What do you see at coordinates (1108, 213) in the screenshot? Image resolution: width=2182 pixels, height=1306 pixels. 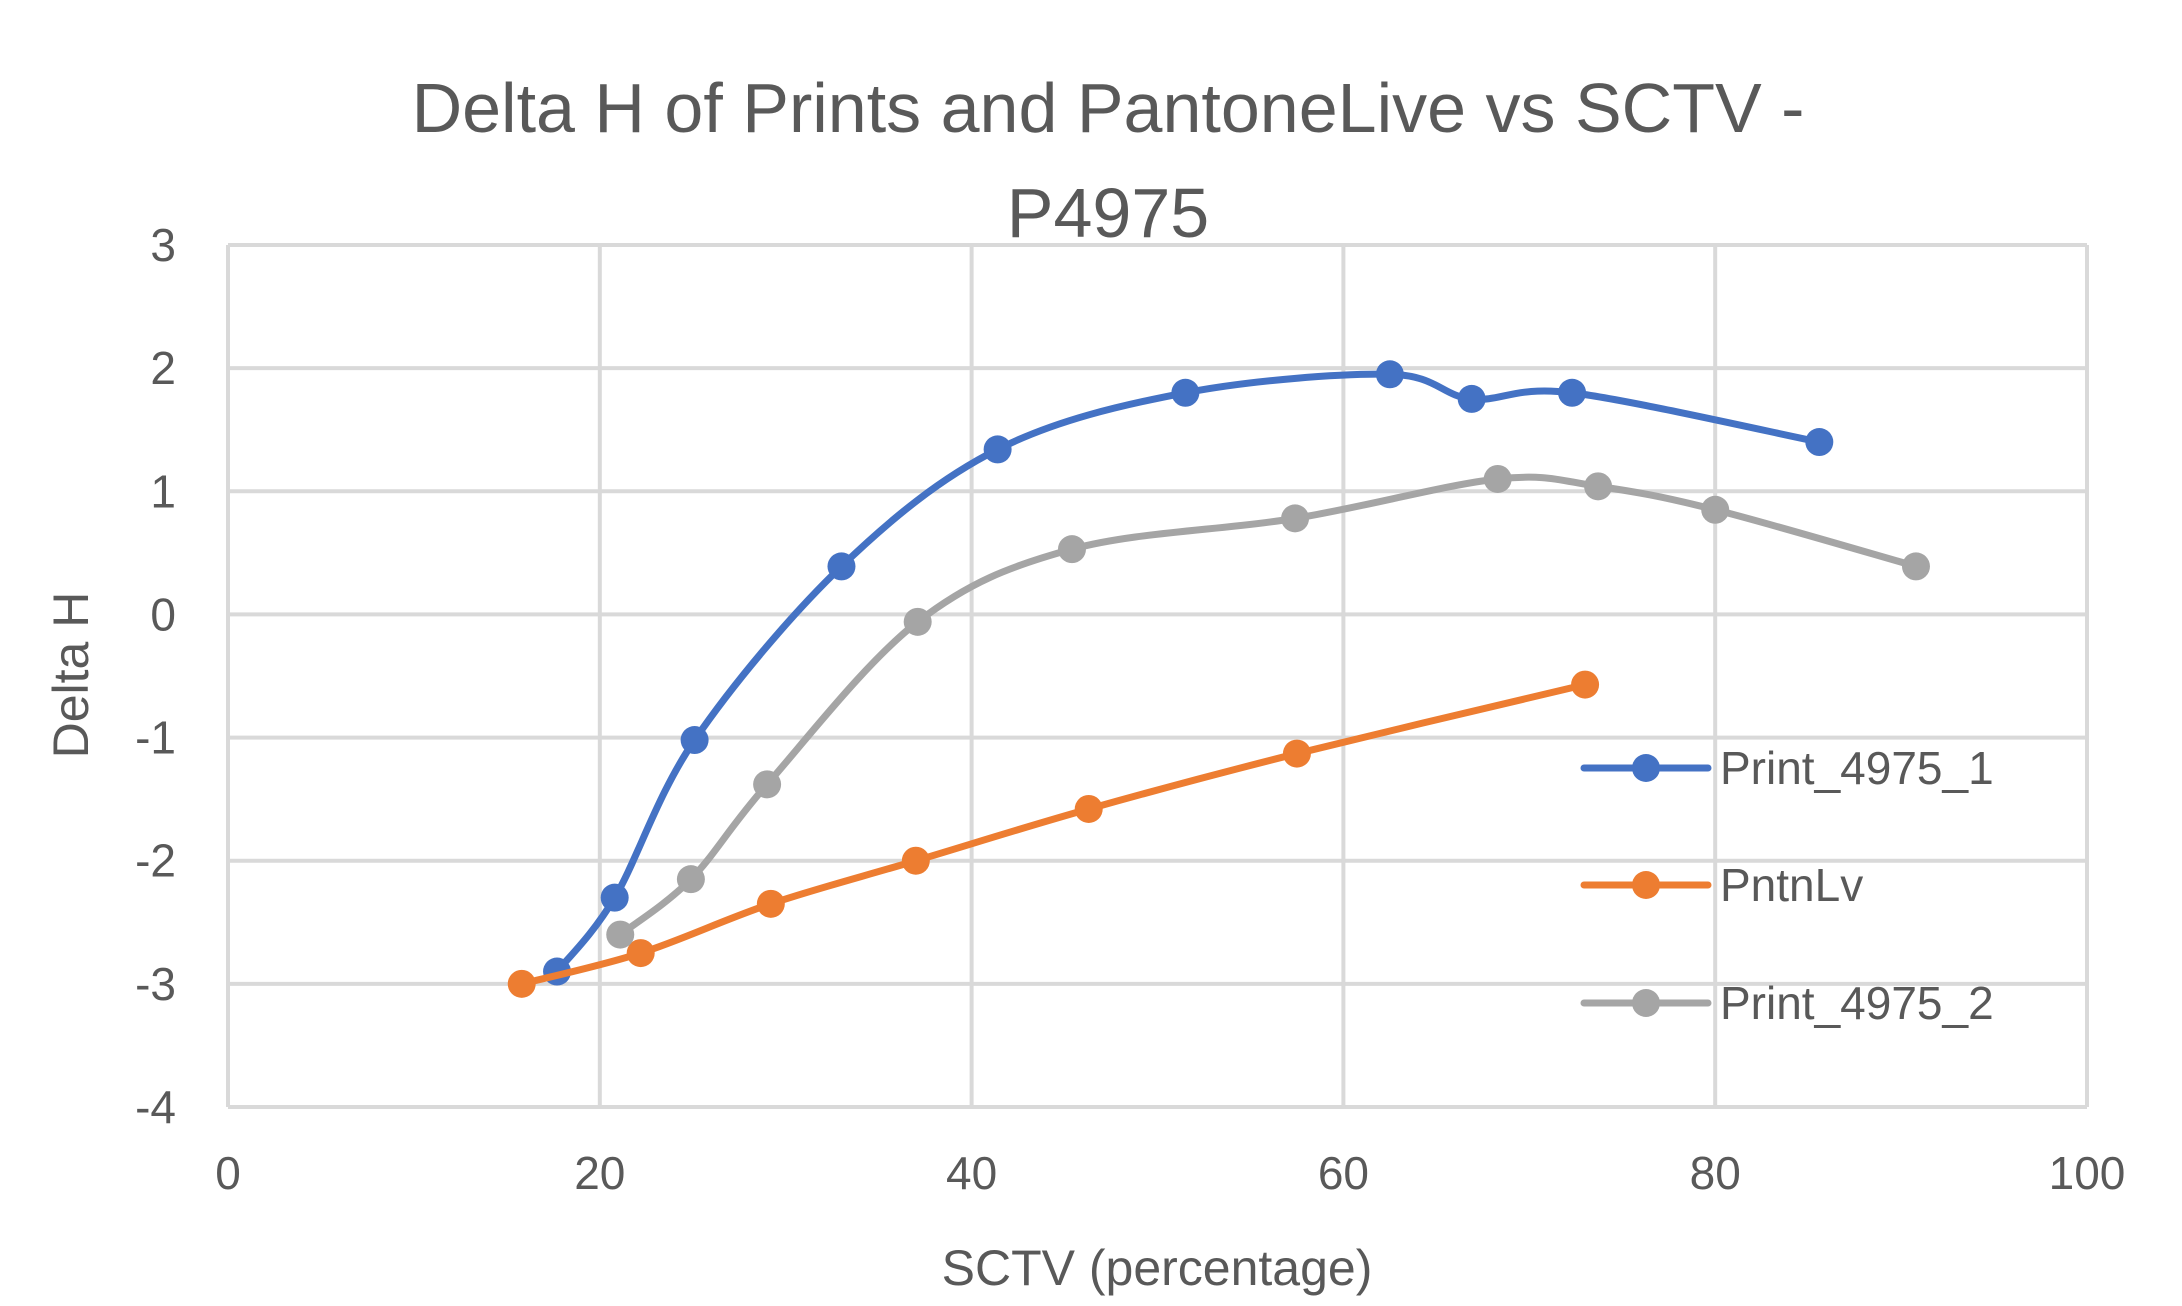 I see `chart-title-line-2: P4975` at bounding box center [1108, 213].